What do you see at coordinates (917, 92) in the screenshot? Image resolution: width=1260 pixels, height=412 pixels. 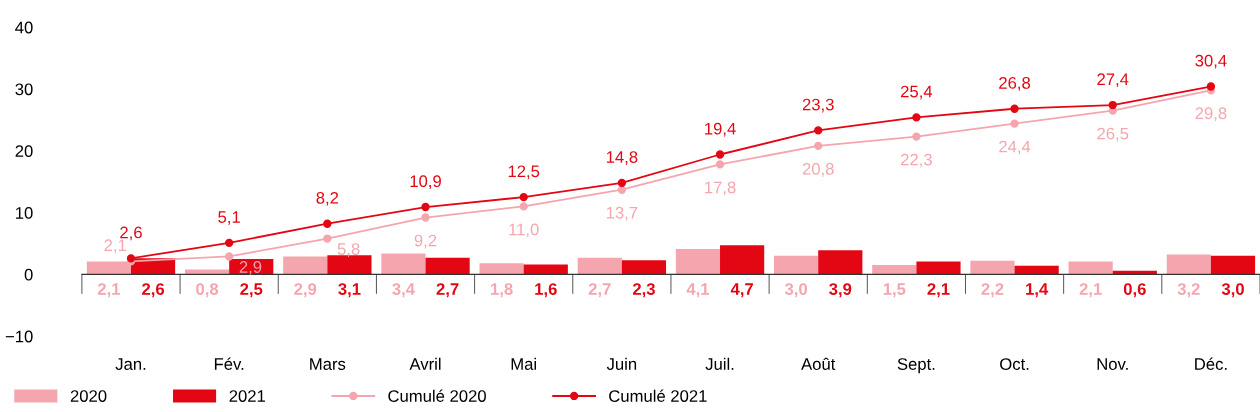 I see `data-label: 25,4` at bounding box center [917, 92].